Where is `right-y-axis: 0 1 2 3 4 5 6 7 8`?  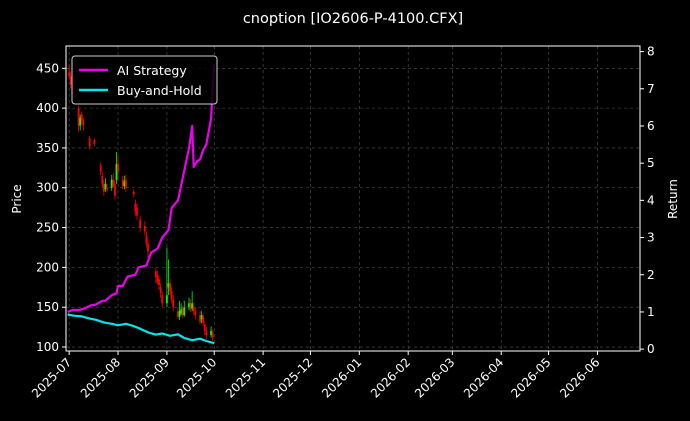 right-y-axis: 0 1 2 3 4 5 6 7 8 is located at coordinates (647, 200).